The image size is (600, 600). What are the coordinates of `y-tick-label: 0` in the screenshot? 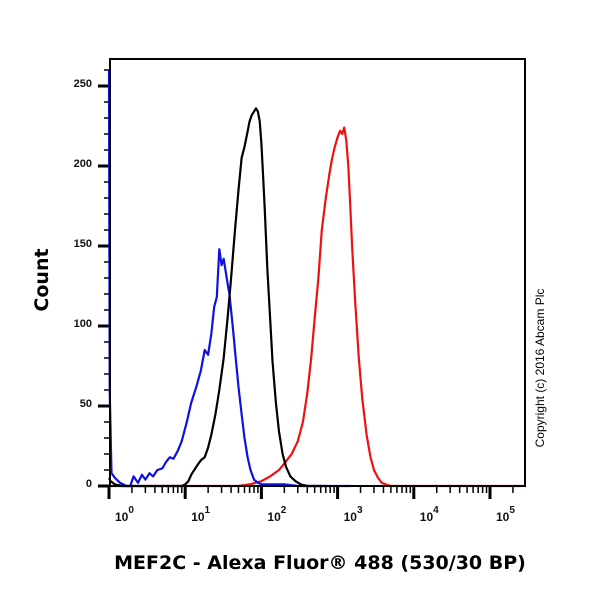 It's located at (88, 484).